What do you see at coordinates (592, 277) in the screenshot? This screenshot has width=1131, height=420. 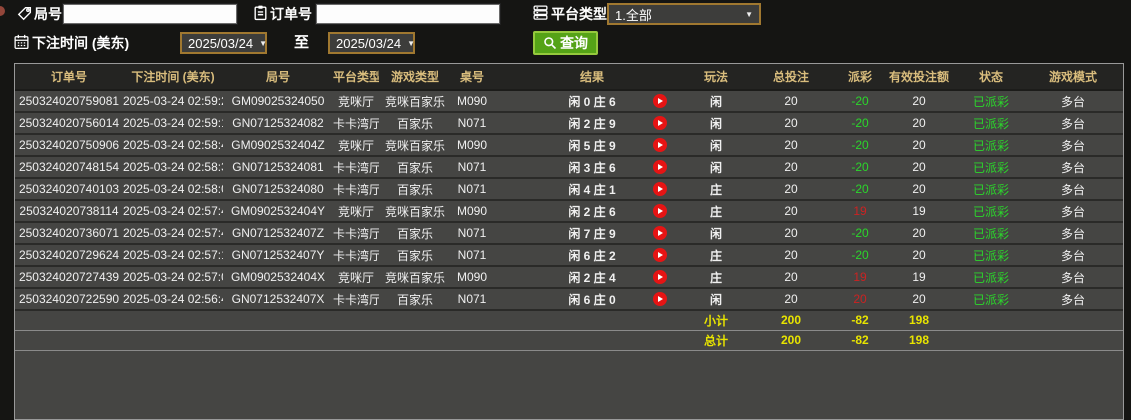 I see `cell-result: 闲 2 庄 4` at bounding box center [592, 277].